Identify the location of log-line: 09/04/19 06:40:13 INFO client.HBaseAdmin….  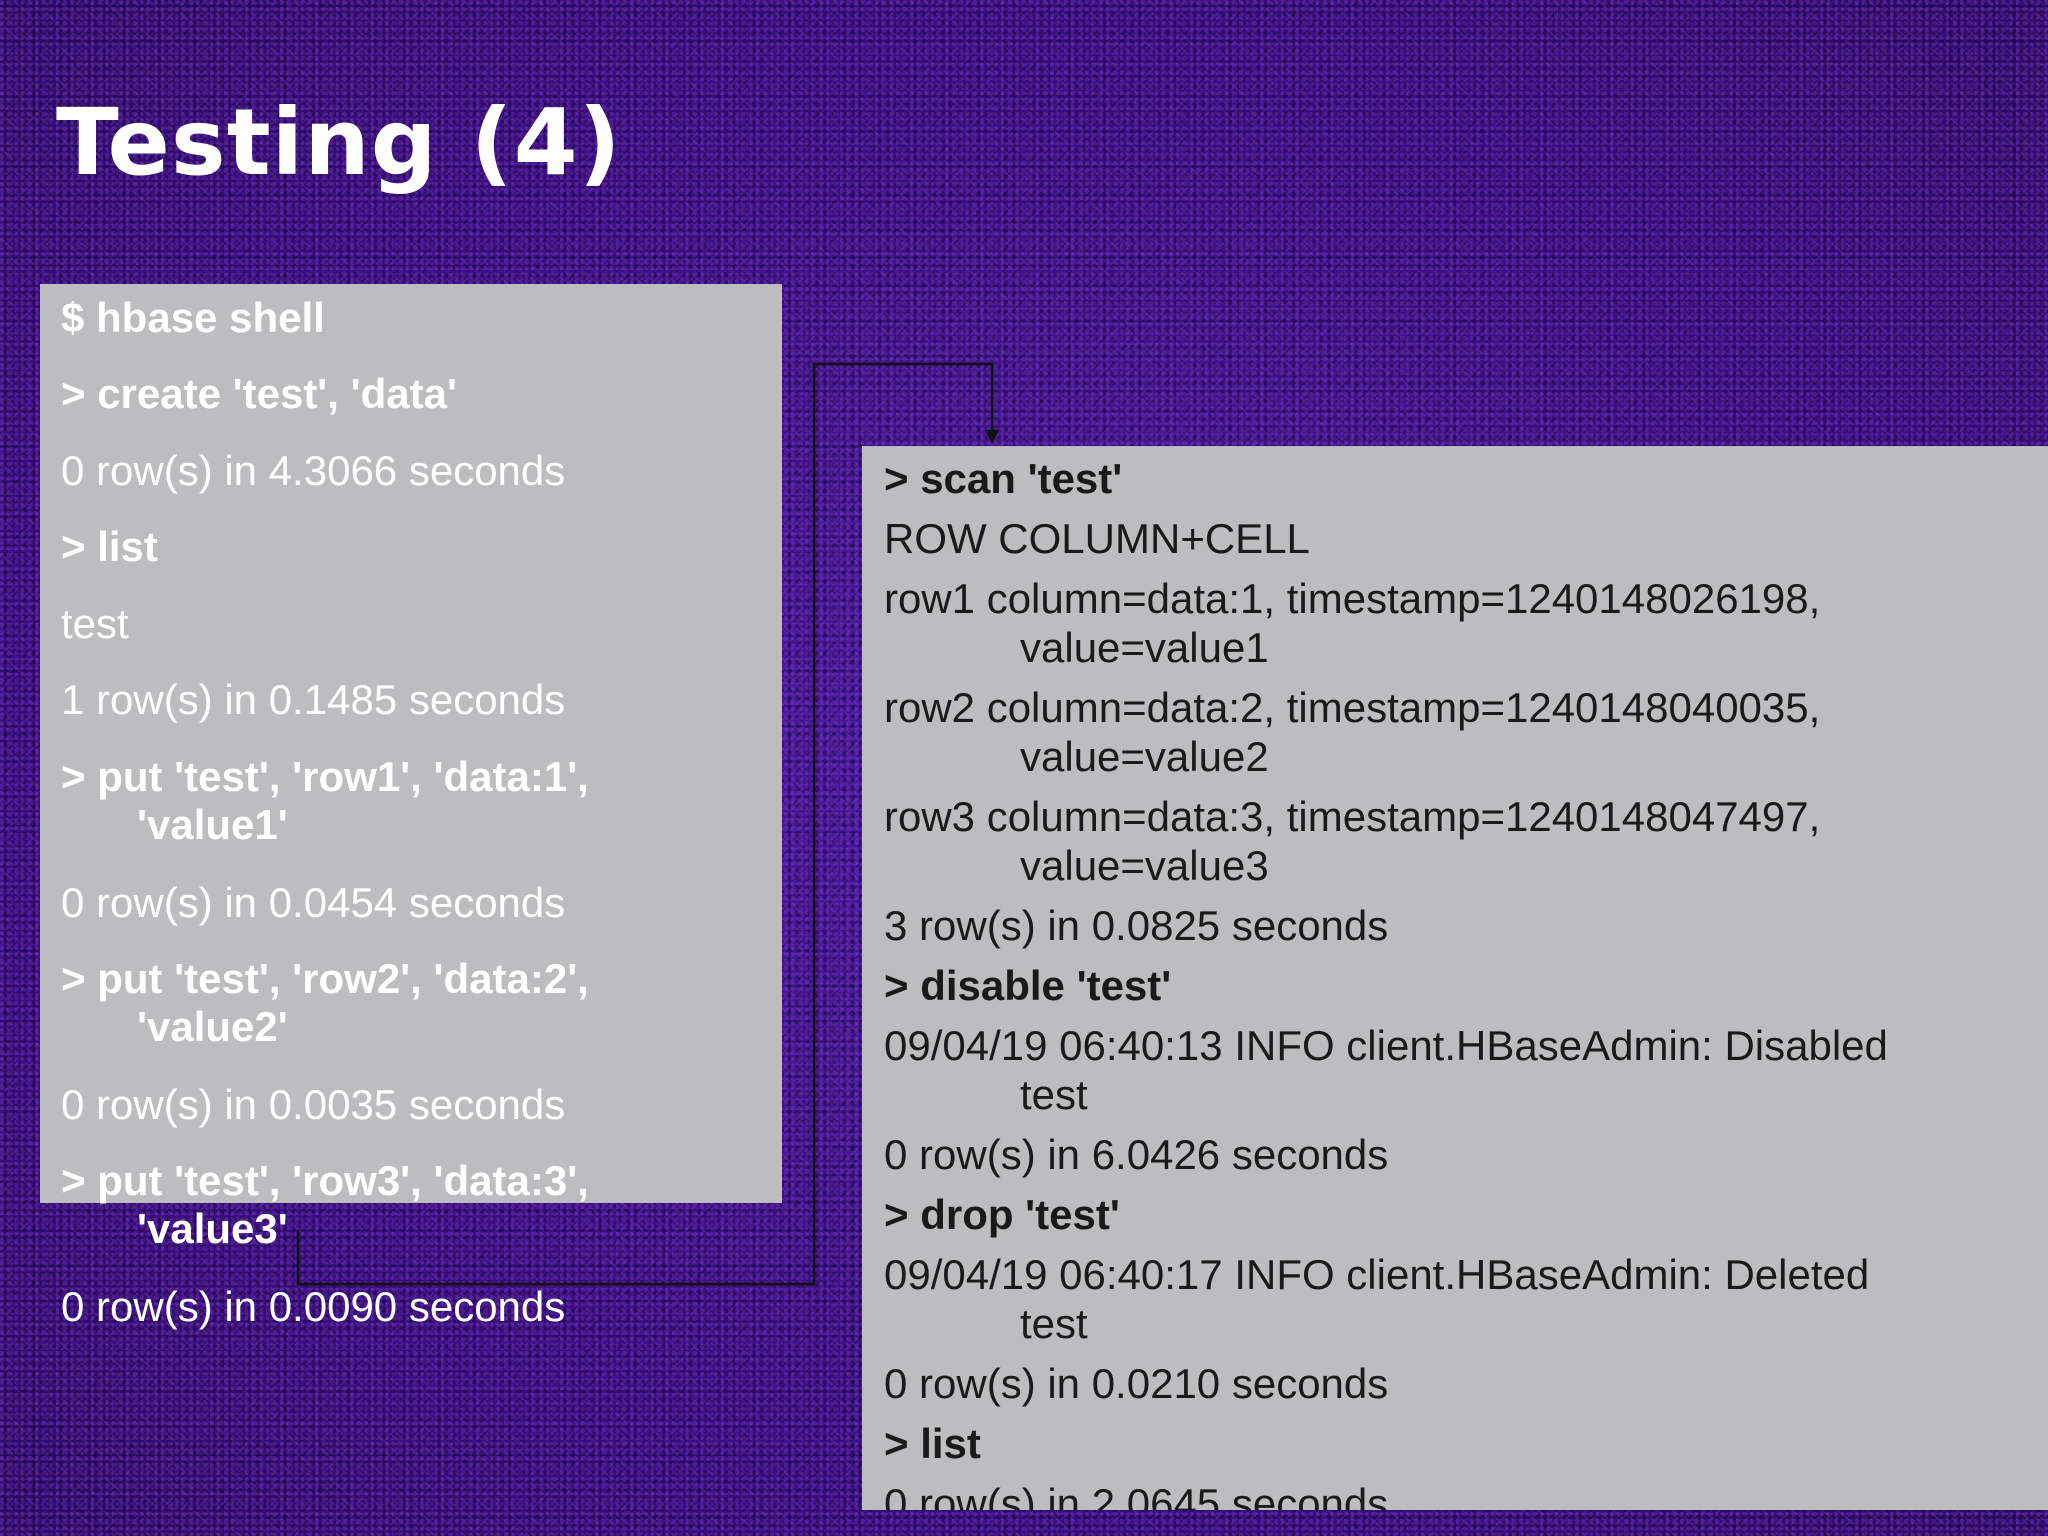
(1386, 1045).